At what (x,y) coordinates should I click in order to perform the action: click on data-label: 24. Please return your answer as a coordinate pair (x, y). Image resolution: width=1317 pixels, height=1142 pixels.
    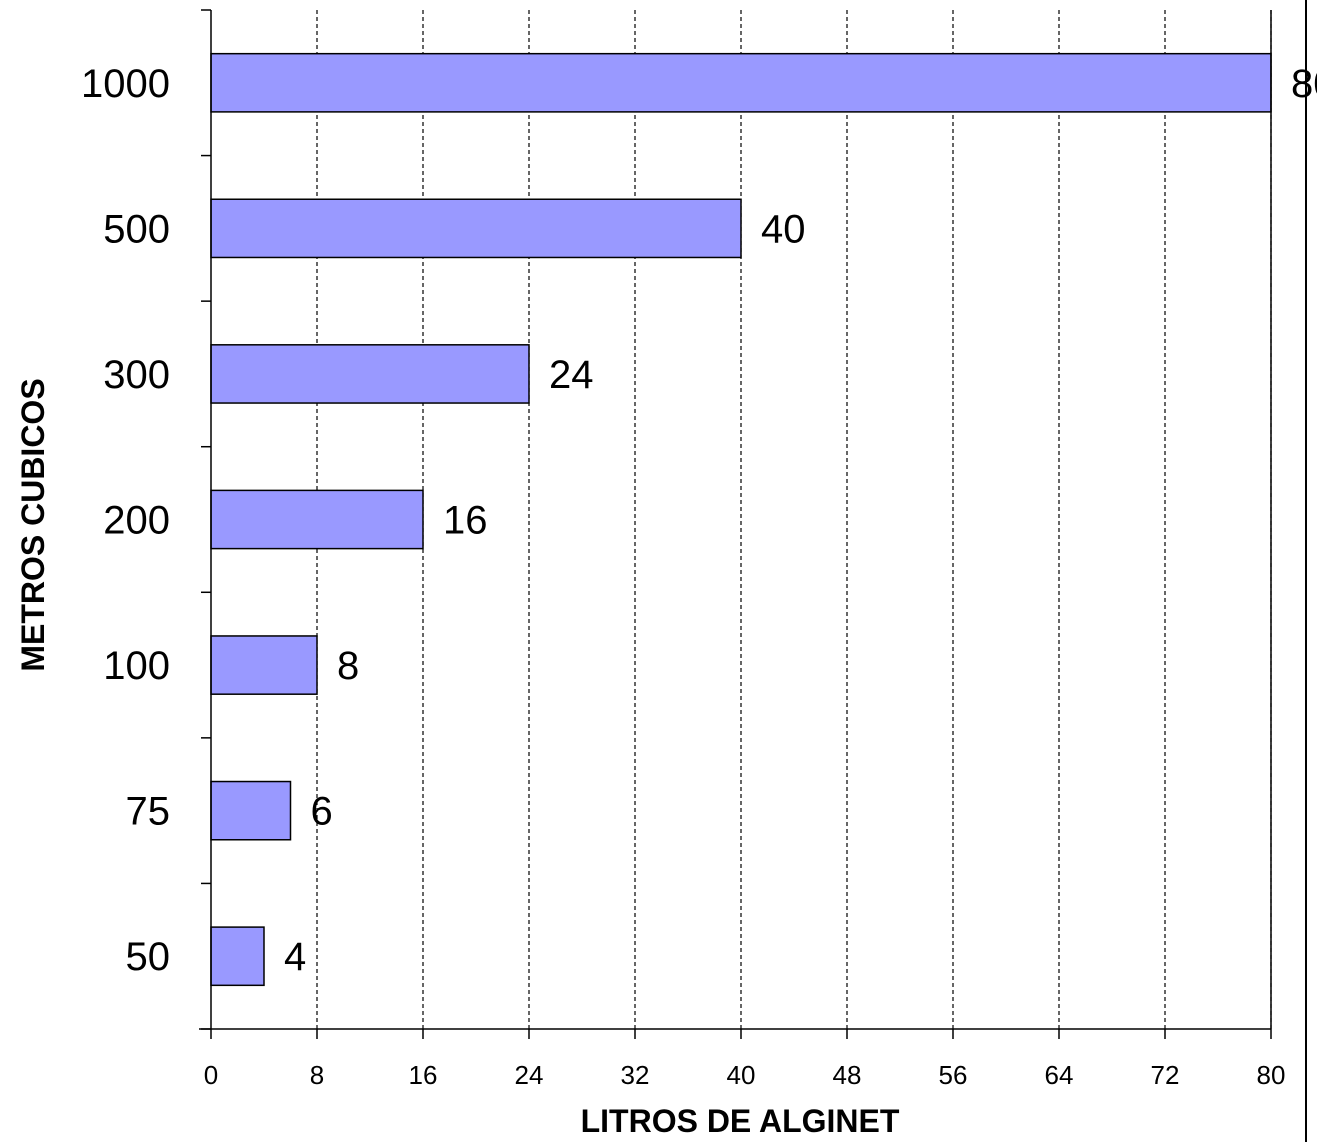
    Looking at the image, I should click on (571, 375).